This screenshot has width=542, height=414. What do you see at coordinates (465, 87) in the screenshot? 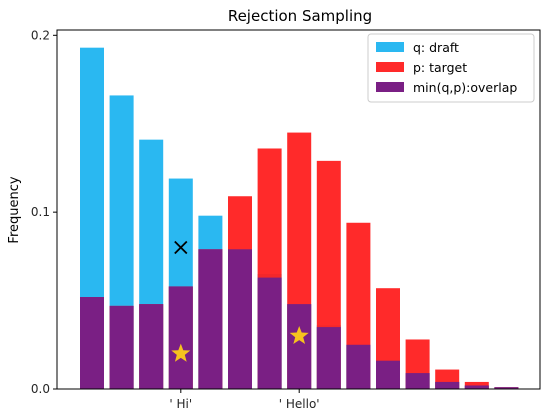
I see `legend-label: min(q,p):overlap` at bounding box center [465, 87].